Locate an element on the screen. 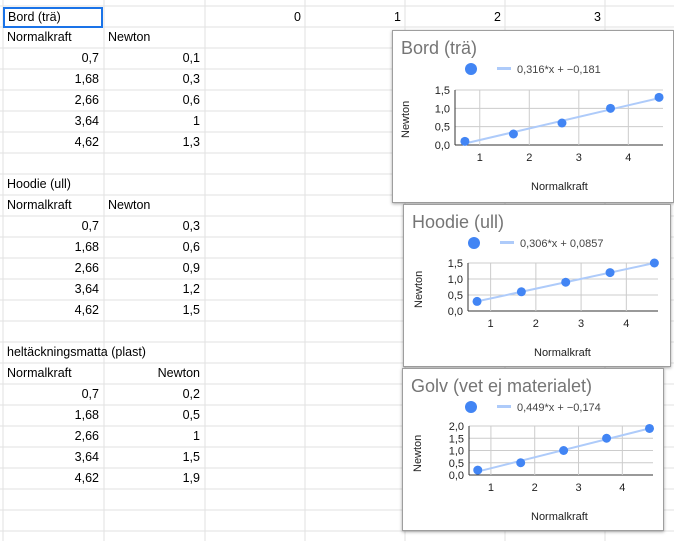 The height and width of the screenshot is (541, 674). y-tick-label: 1,0 is located at coordinates (456, 452).